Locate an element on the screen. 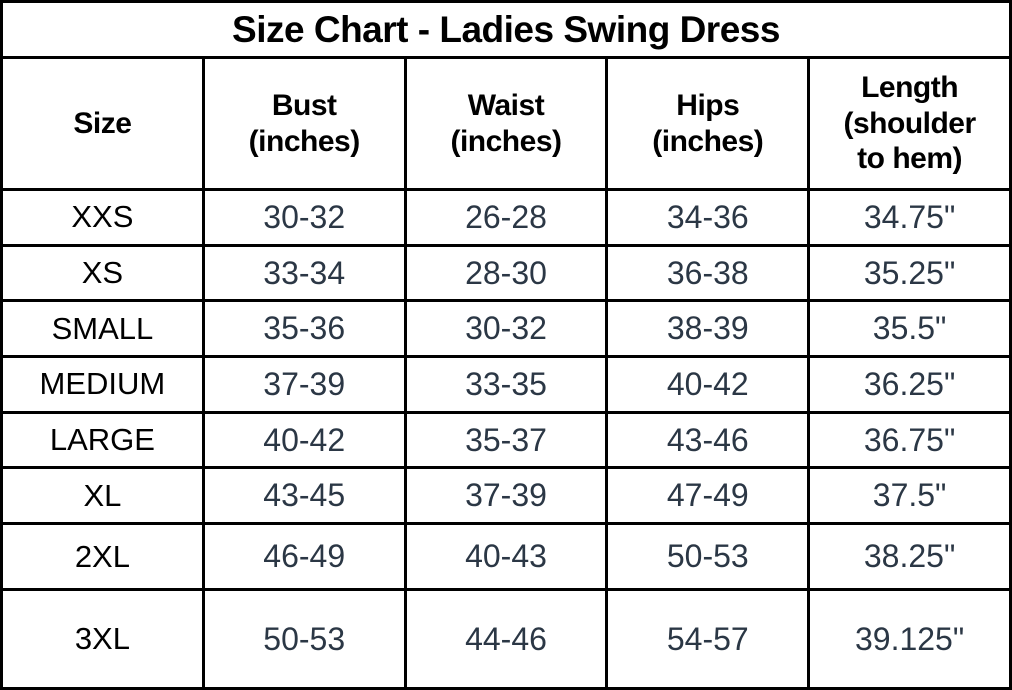  waist-cell: 30-32 is located at coordinates (506, 329).